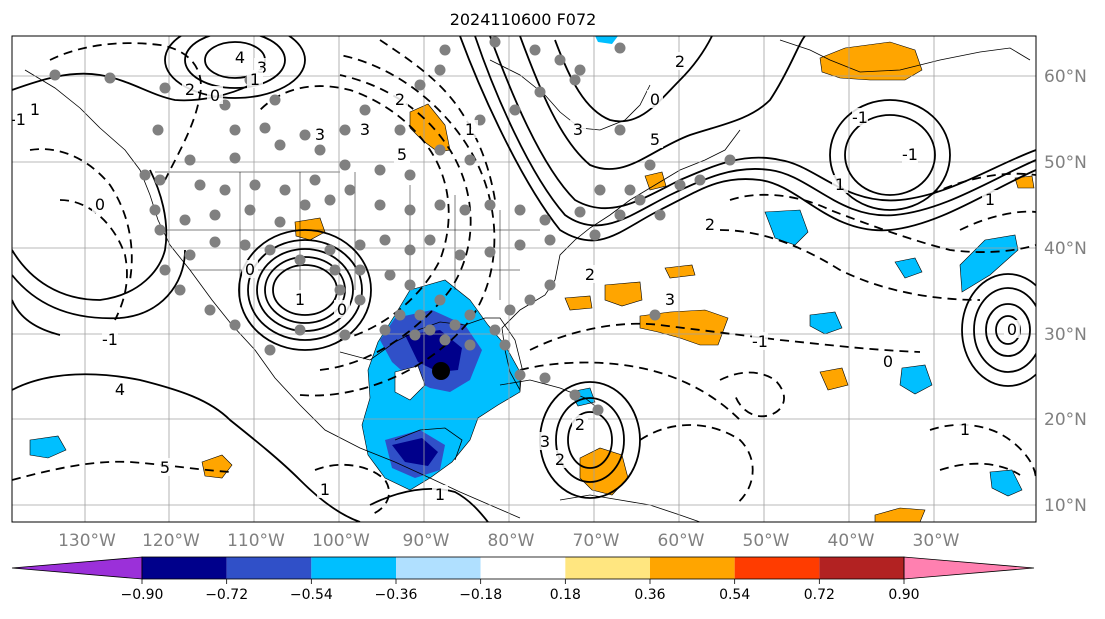 The width and height of the screenshot is (1105, 619). What do you see at coordinates (550, 395) in the screenshot?
I see `cuba` at bounding box center [550, 395].